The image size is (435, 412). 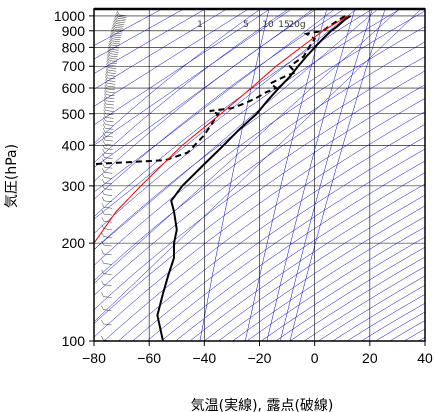 What do you see at coordinates (315, 358) in the screenshot?
I see `x-tick-label: 0` at bounding box center [315, 358].